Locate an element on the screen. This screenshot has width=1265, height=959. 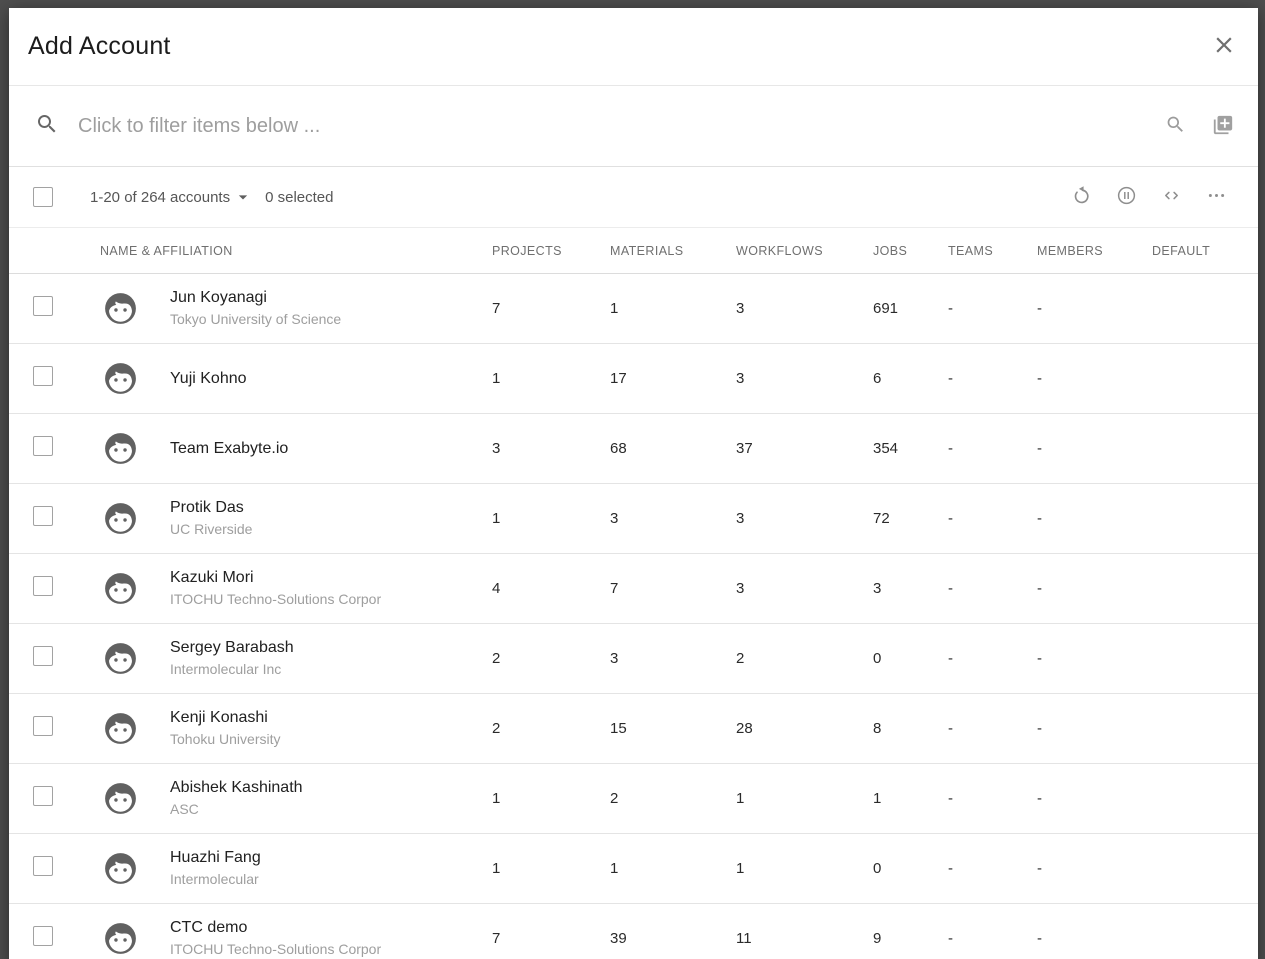
pagination-range-label: 1-20 of 264 accounts is located at coordinates (160, 197).